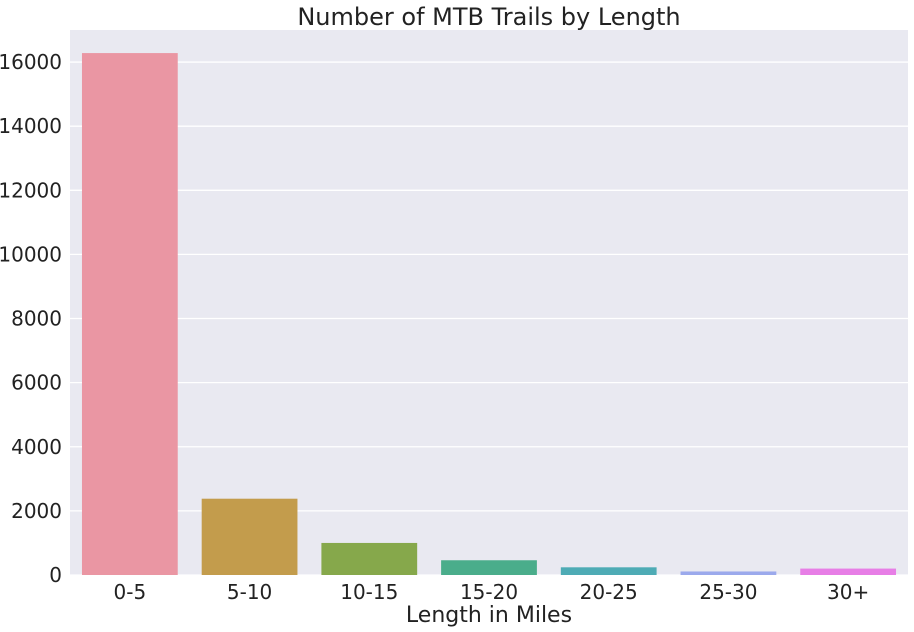 The image size is (914, 632). What do you see at coordinates (249, 592) in the screenshot?
I see `x-tick-label: 5-10` at bounding box center [249, 592].